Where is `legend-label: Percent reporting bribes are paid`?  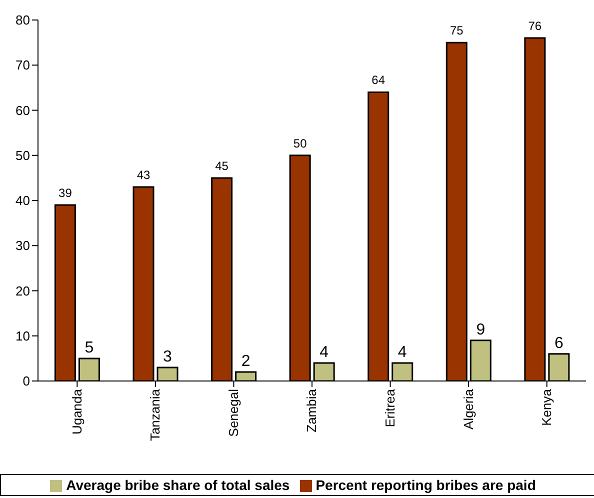
legend-label: Percent reporting bribes are paid is located at coordinates (426, 485).